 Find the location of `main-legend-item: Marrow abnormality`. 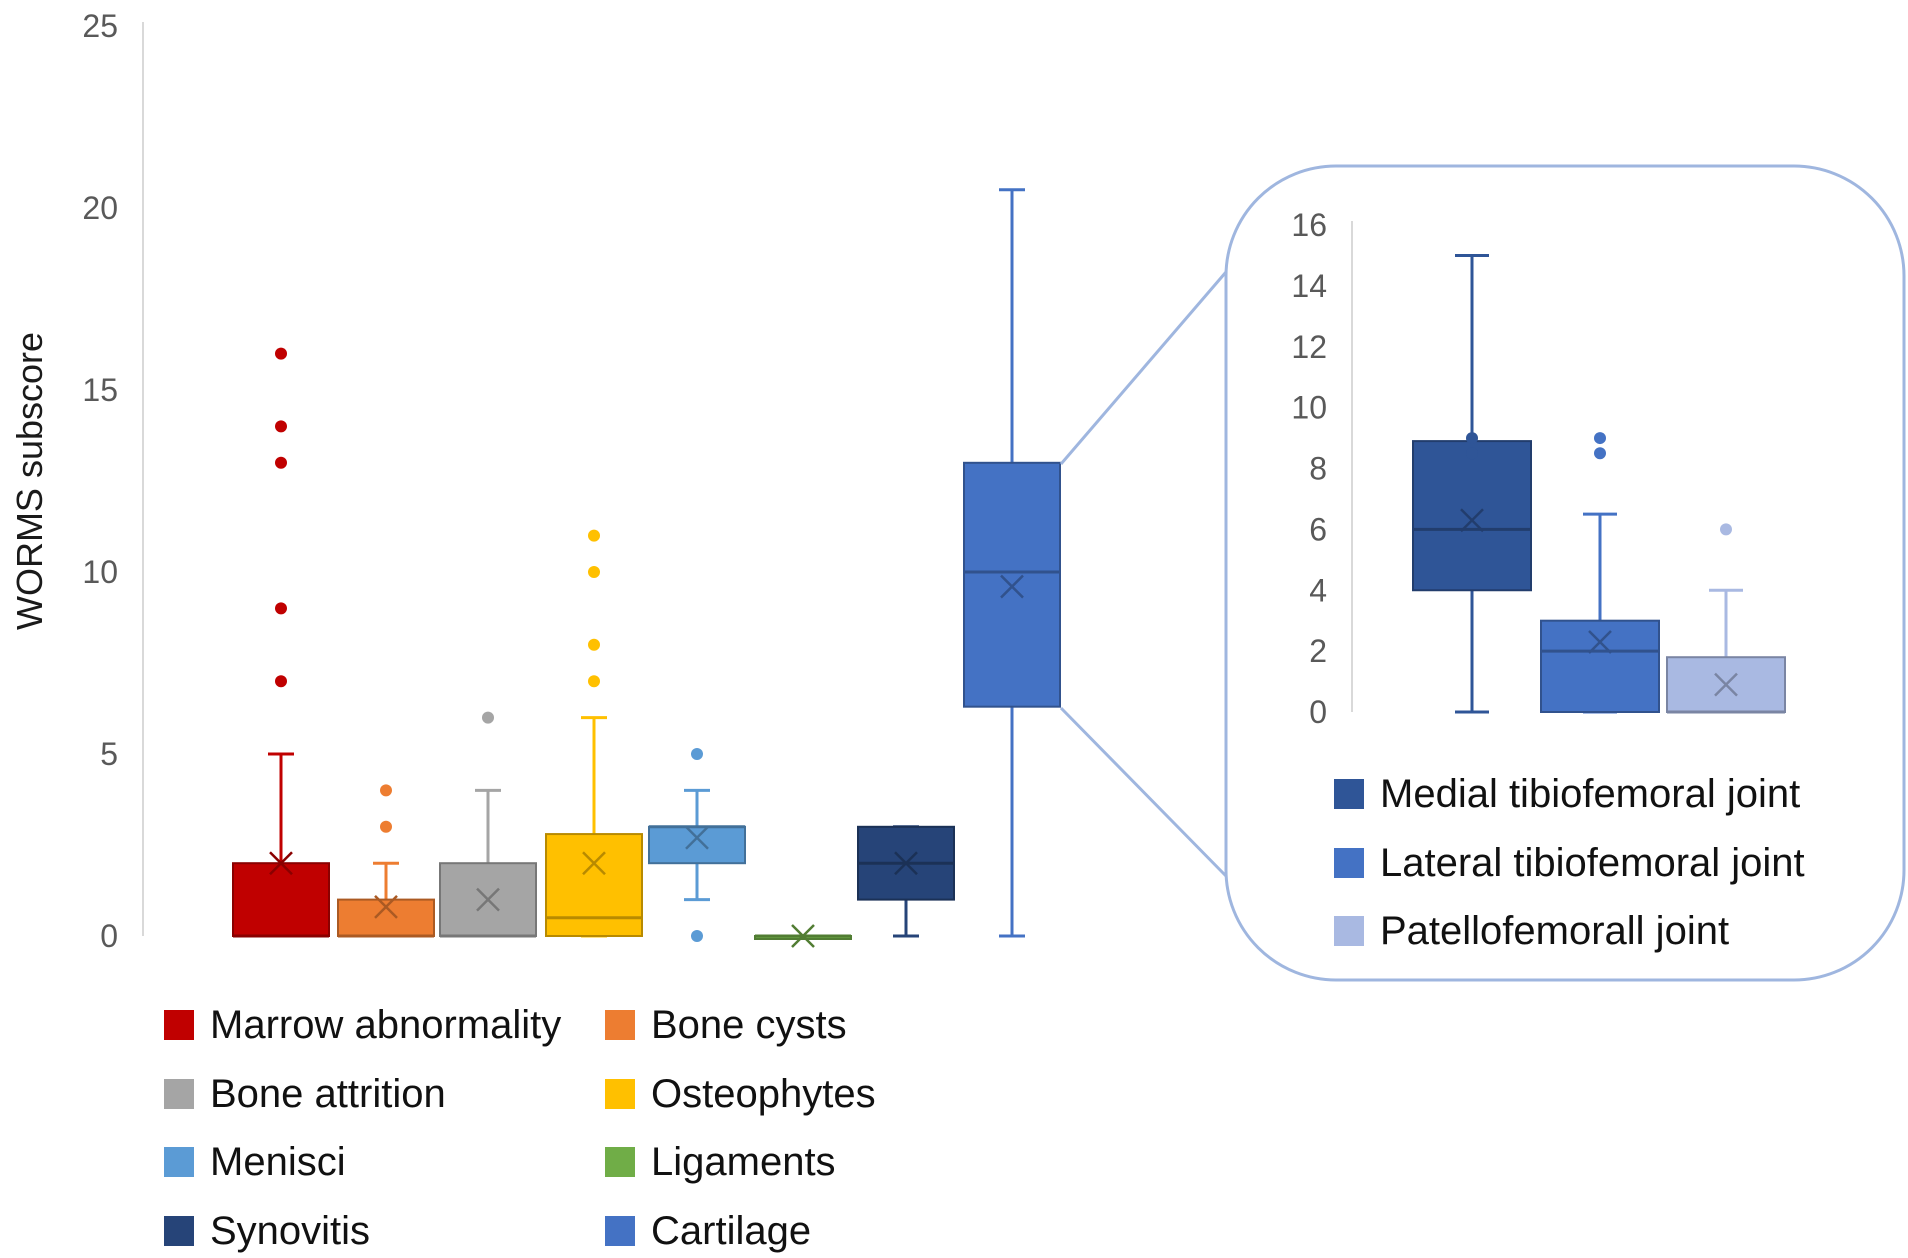

main-legend-item: Marrow abnormality is located at coordinates (362, 1025).